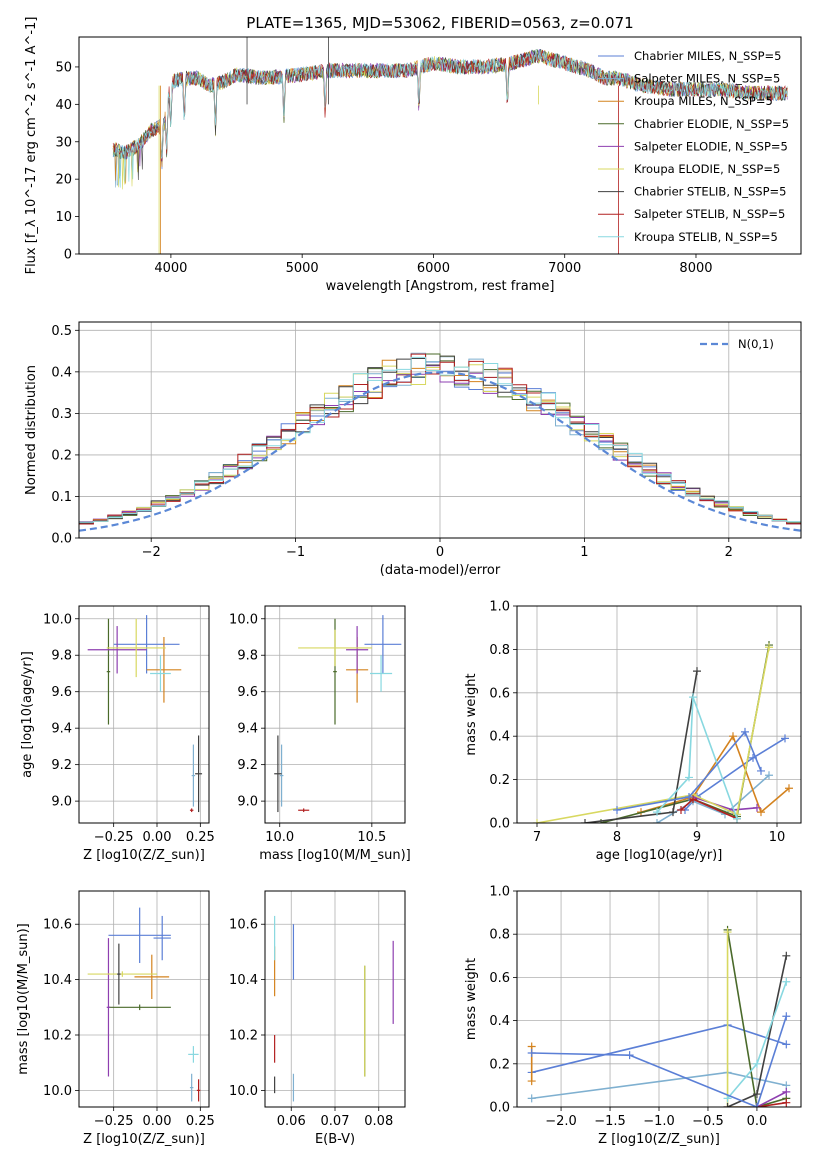 The height and width of the screenshot is (1170, 819). Describe the element at coordinates (659, 855) in the screenshot. I see `x-axis-label: age [log10(age/yr)]` at that location.